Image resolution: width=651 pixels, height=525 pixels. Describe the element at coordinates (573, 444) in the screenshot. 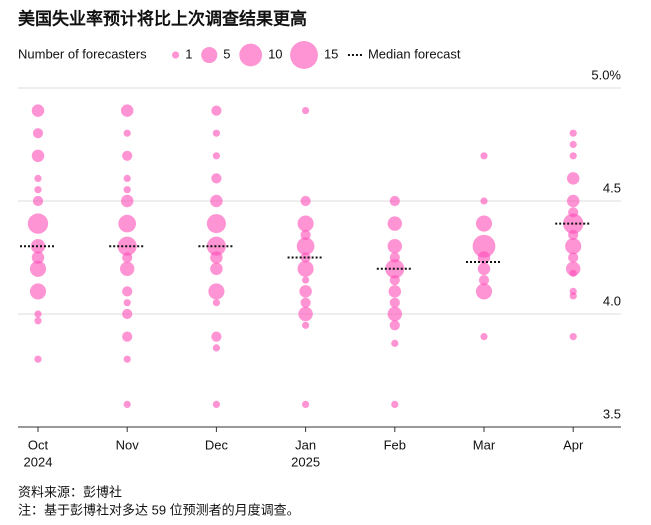

I see `x-tick-label: Apr` at that location.